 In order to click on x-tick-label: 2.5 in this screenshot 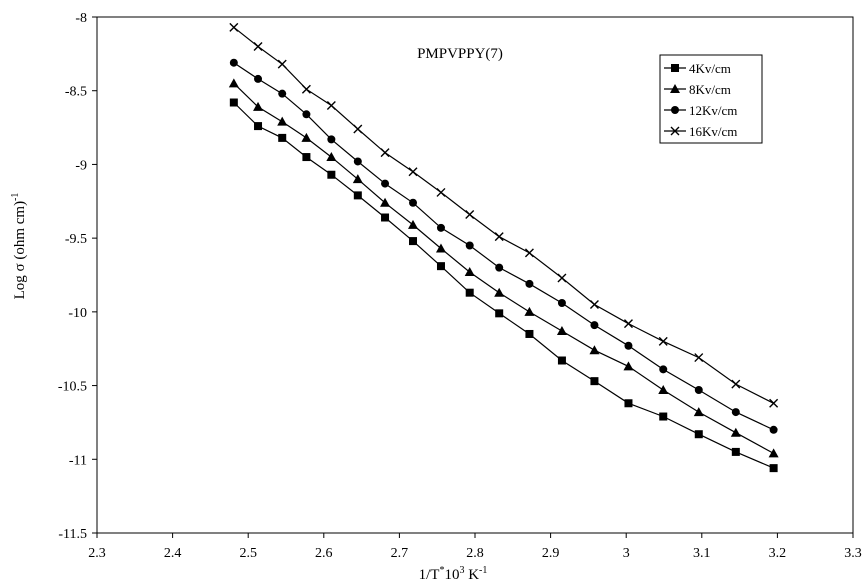, I will do `click(248, 553)`.